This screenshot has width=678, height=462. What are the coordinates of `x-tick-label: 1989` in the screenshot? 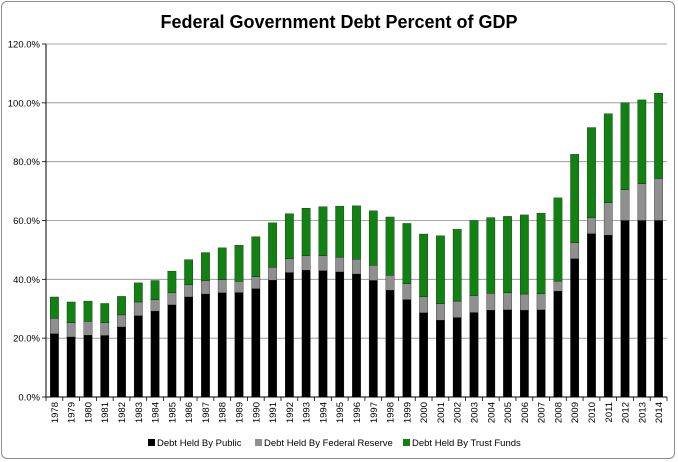 It's located at (240, 412).